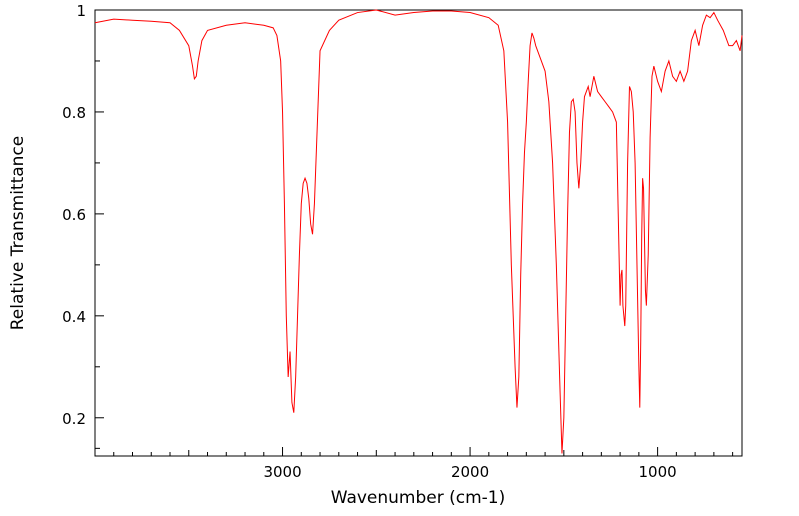 This screenshot has height=516, width=799. Describe the element at coordinates (418, 498) in the screenshot. I see `x-axis-label: Wavenumber (cm-1)` at that location.